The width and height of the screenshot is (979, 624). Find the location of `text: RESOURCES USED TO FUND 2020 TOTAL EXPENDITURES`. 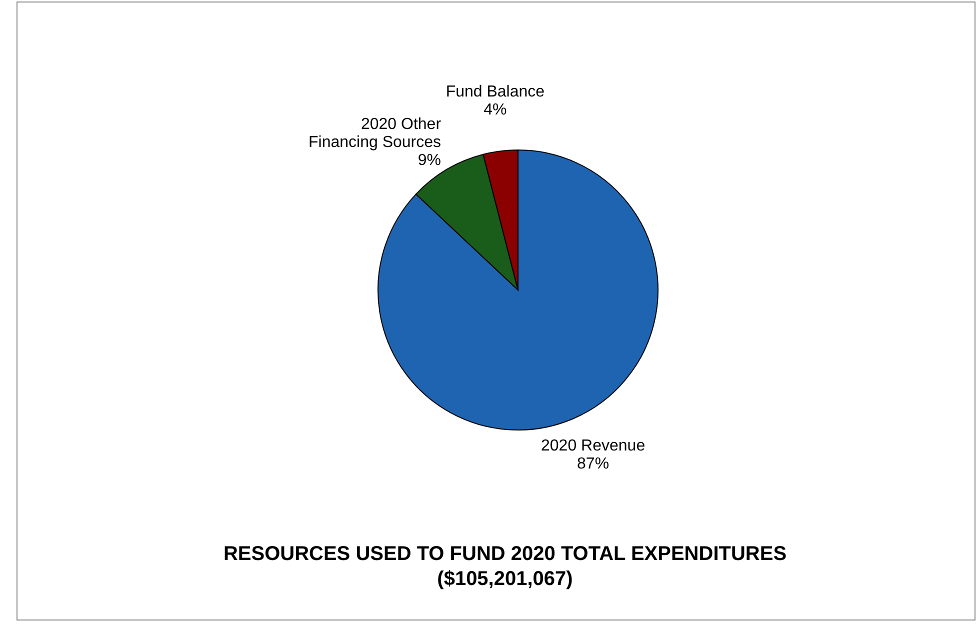

text: RESOURCES USED TO FUND 2020 TOTAL EXPENDITURES is located at coordinates (505, 554).